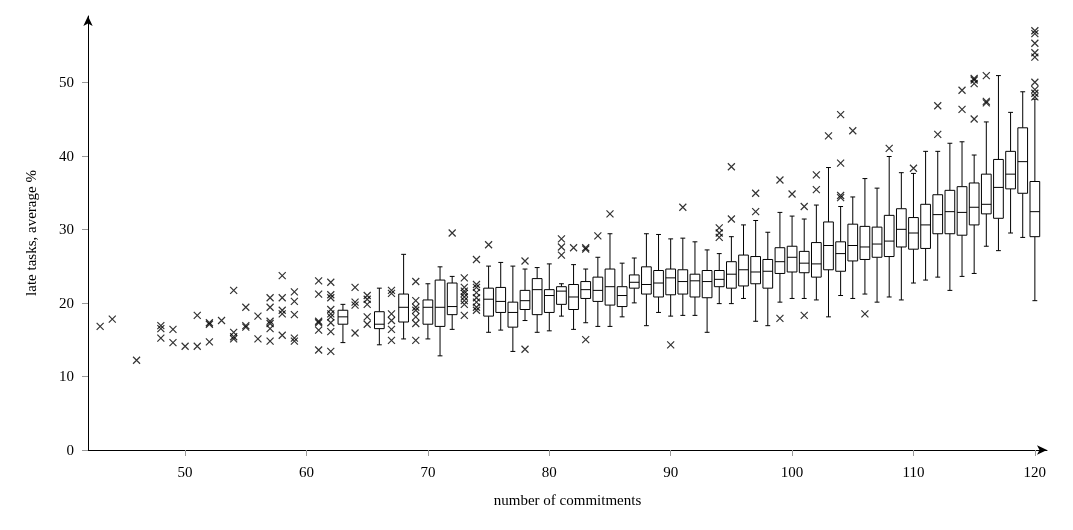  What do you see at coordinates (567, 499) in the screenshot?
I see `x-axis-title: number of commitments` at bounding box center [567, 499].